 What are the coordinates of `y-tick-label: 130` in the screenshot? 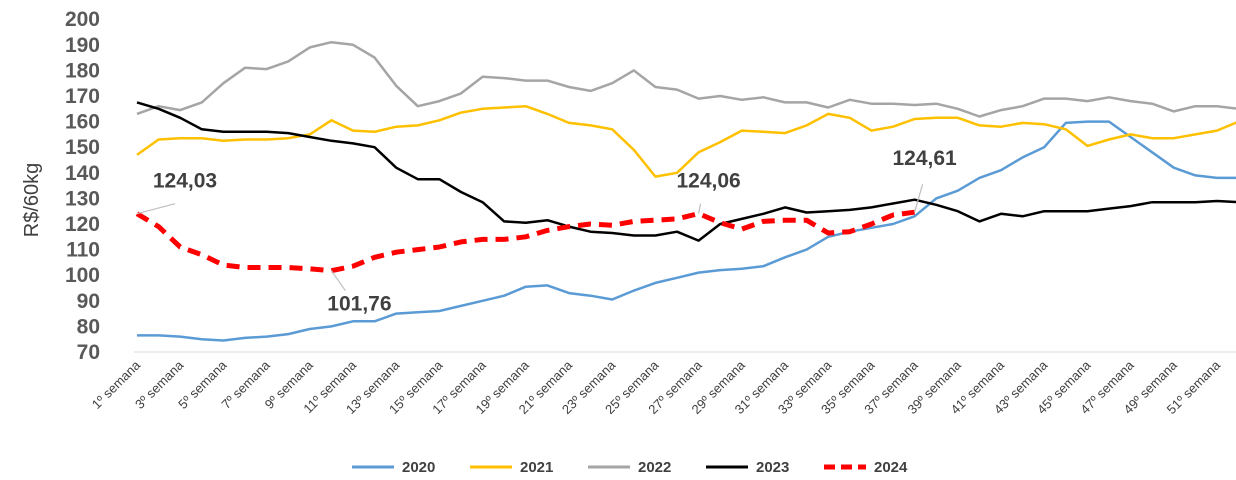 It's located at (82, 198).